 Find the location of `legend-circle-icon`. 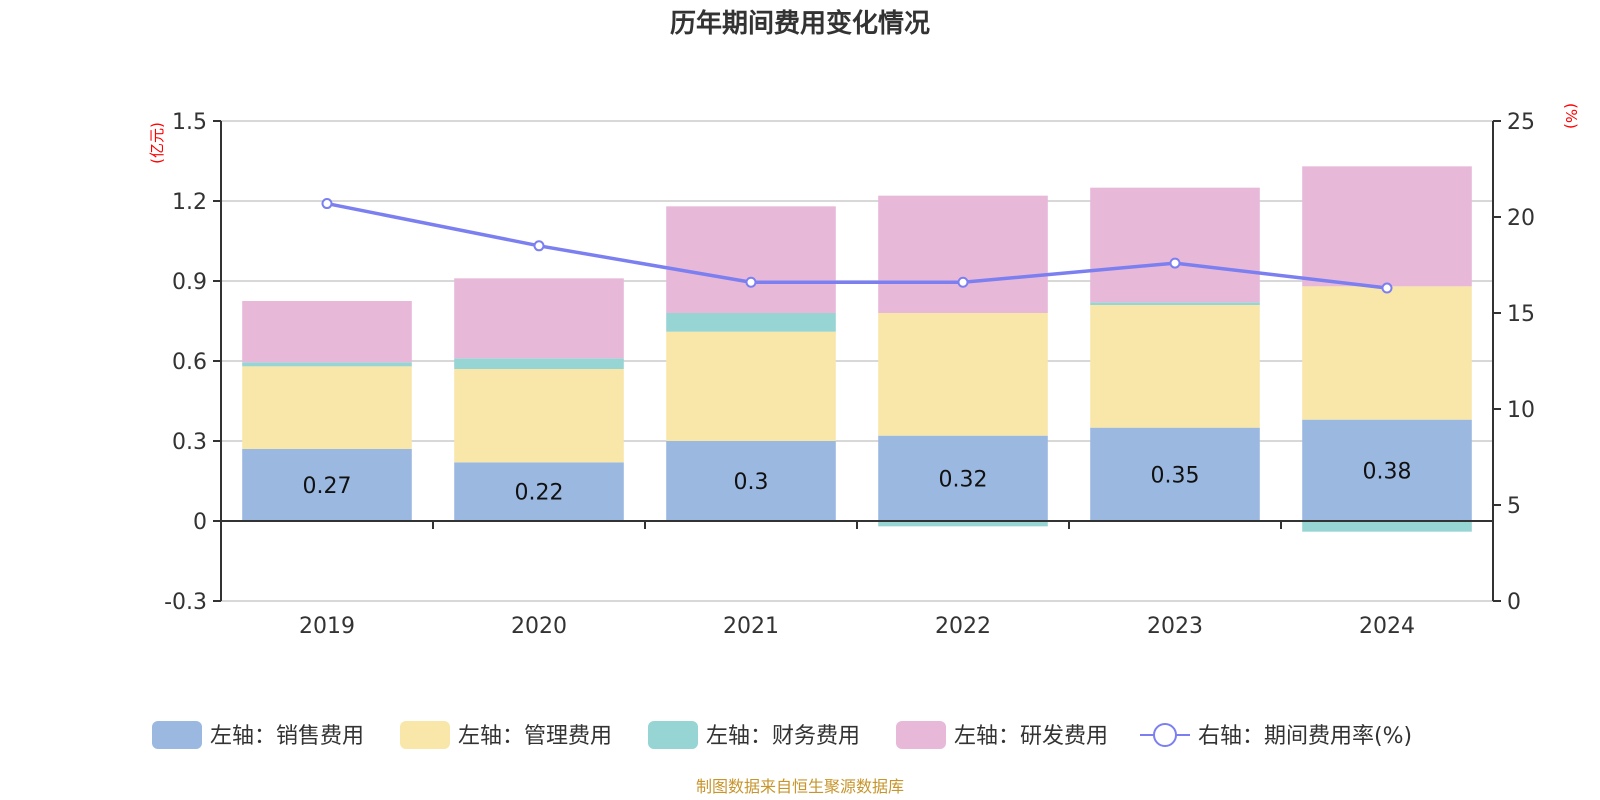

legend-circle-icon is located at coordinates (1165, 735).